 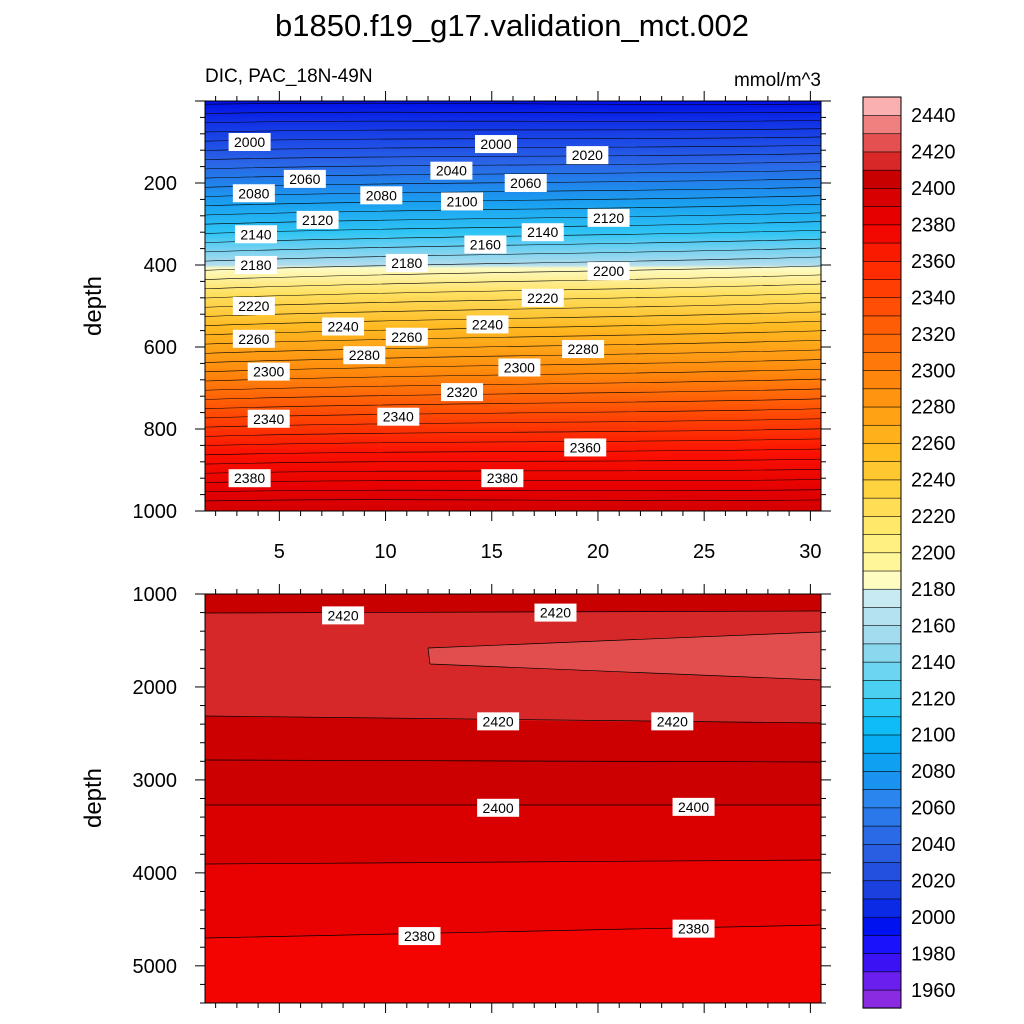 What do you see at coordinates (933, 335) in the screenshot?
I see `colorbar-label: 2320` at bounding box center [933, 335].